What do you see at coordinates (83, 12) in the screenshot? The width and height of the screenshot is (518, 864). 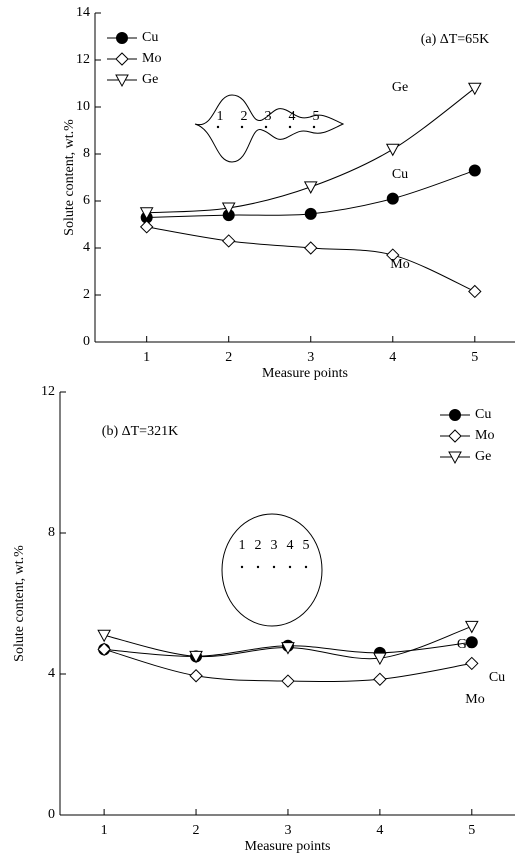 I see `y-tick-label: 14` at bounding box center [83, 12].